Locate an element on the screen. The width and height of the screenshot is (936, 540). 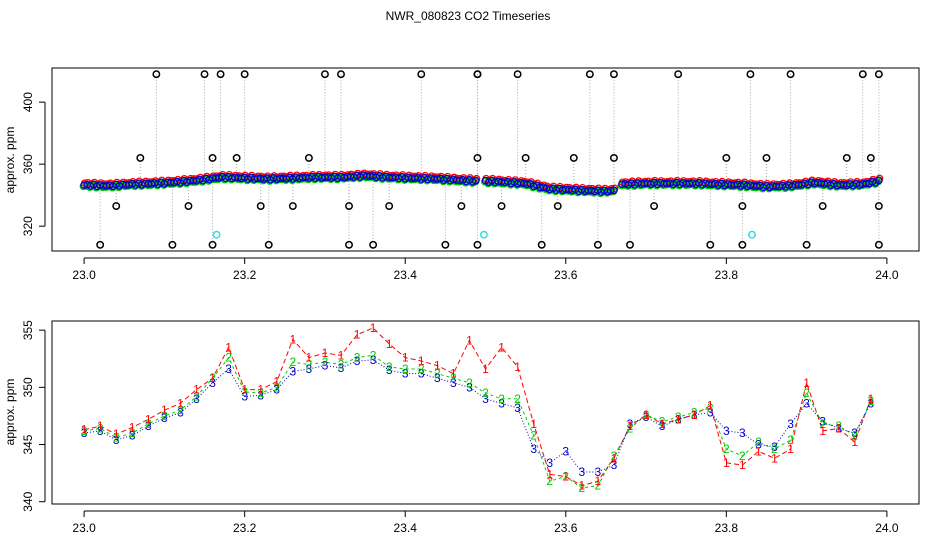
bottom-y-tick-label: 350 is located at coordinates (28, 387).